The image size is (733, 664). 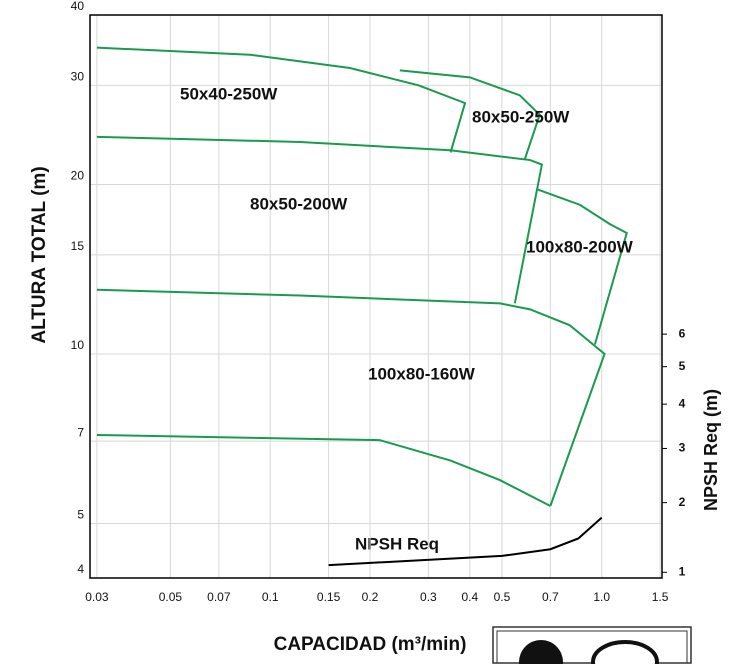 What do you see at coordinates (80, 515) in the screenshot?
I see `y-tick-label: 5` at bounding box center [80, 515].